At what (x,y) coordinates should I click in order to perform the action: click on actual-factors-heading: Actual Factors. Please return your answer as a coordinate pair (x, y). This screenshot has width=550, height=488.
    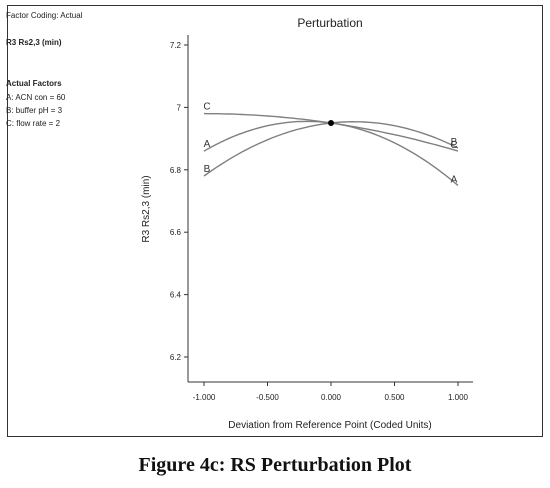
    Looking at the image, I should click on (34, 83).